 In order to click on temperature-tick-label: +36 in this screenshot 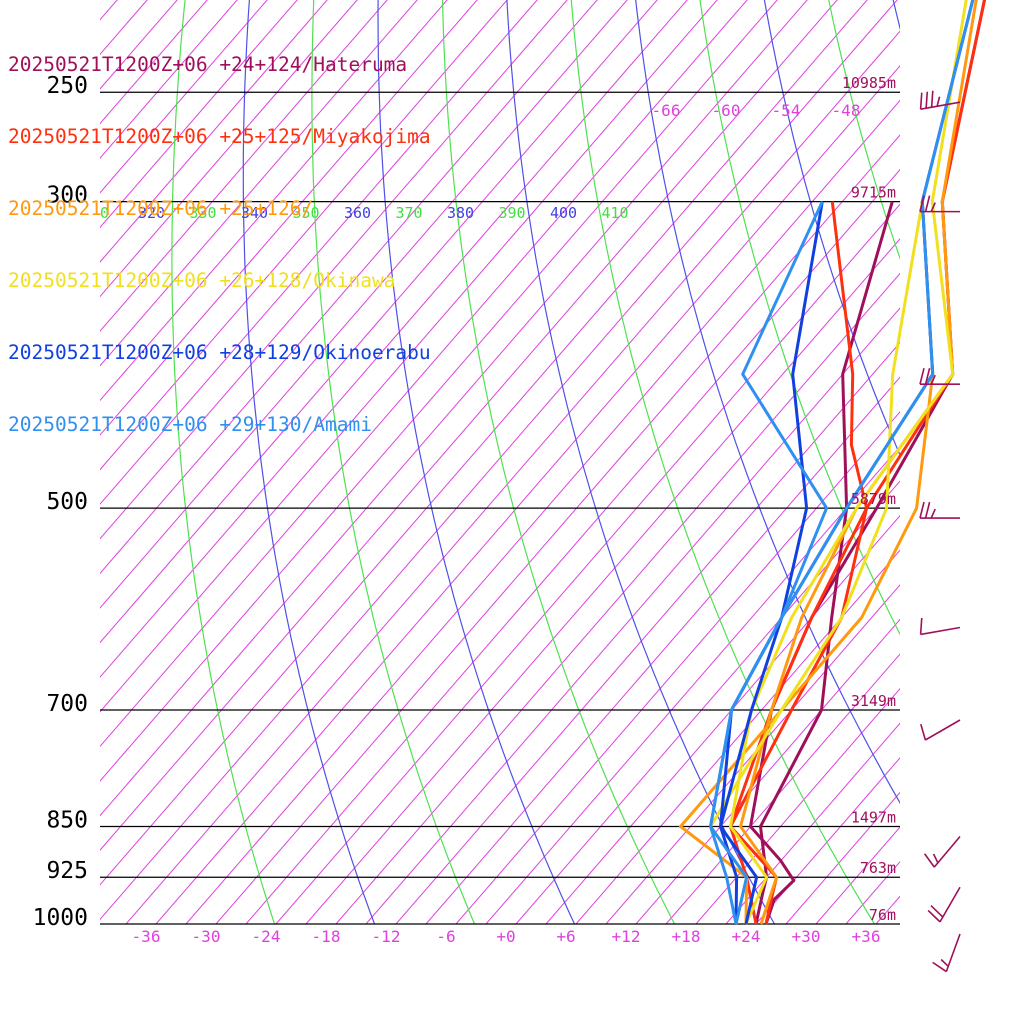, I will do `click(866, 936)`.